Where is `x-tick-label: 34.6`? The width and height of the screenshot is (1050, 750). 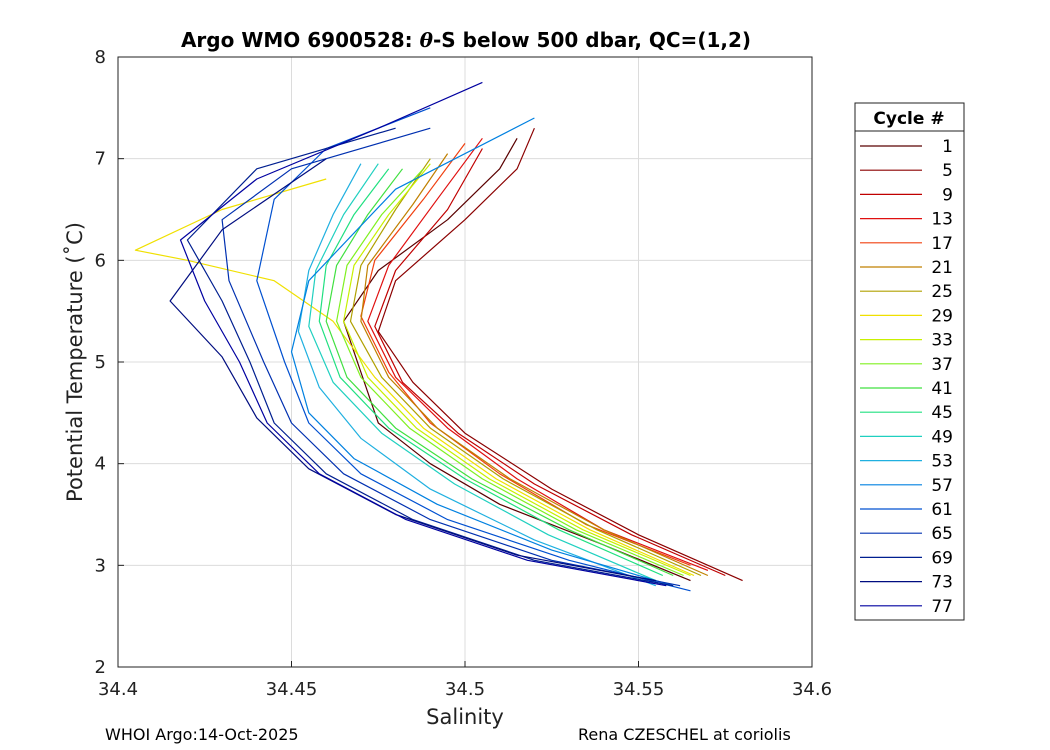
x-tick-label: 34.6 is located at coordinates (812, 689).